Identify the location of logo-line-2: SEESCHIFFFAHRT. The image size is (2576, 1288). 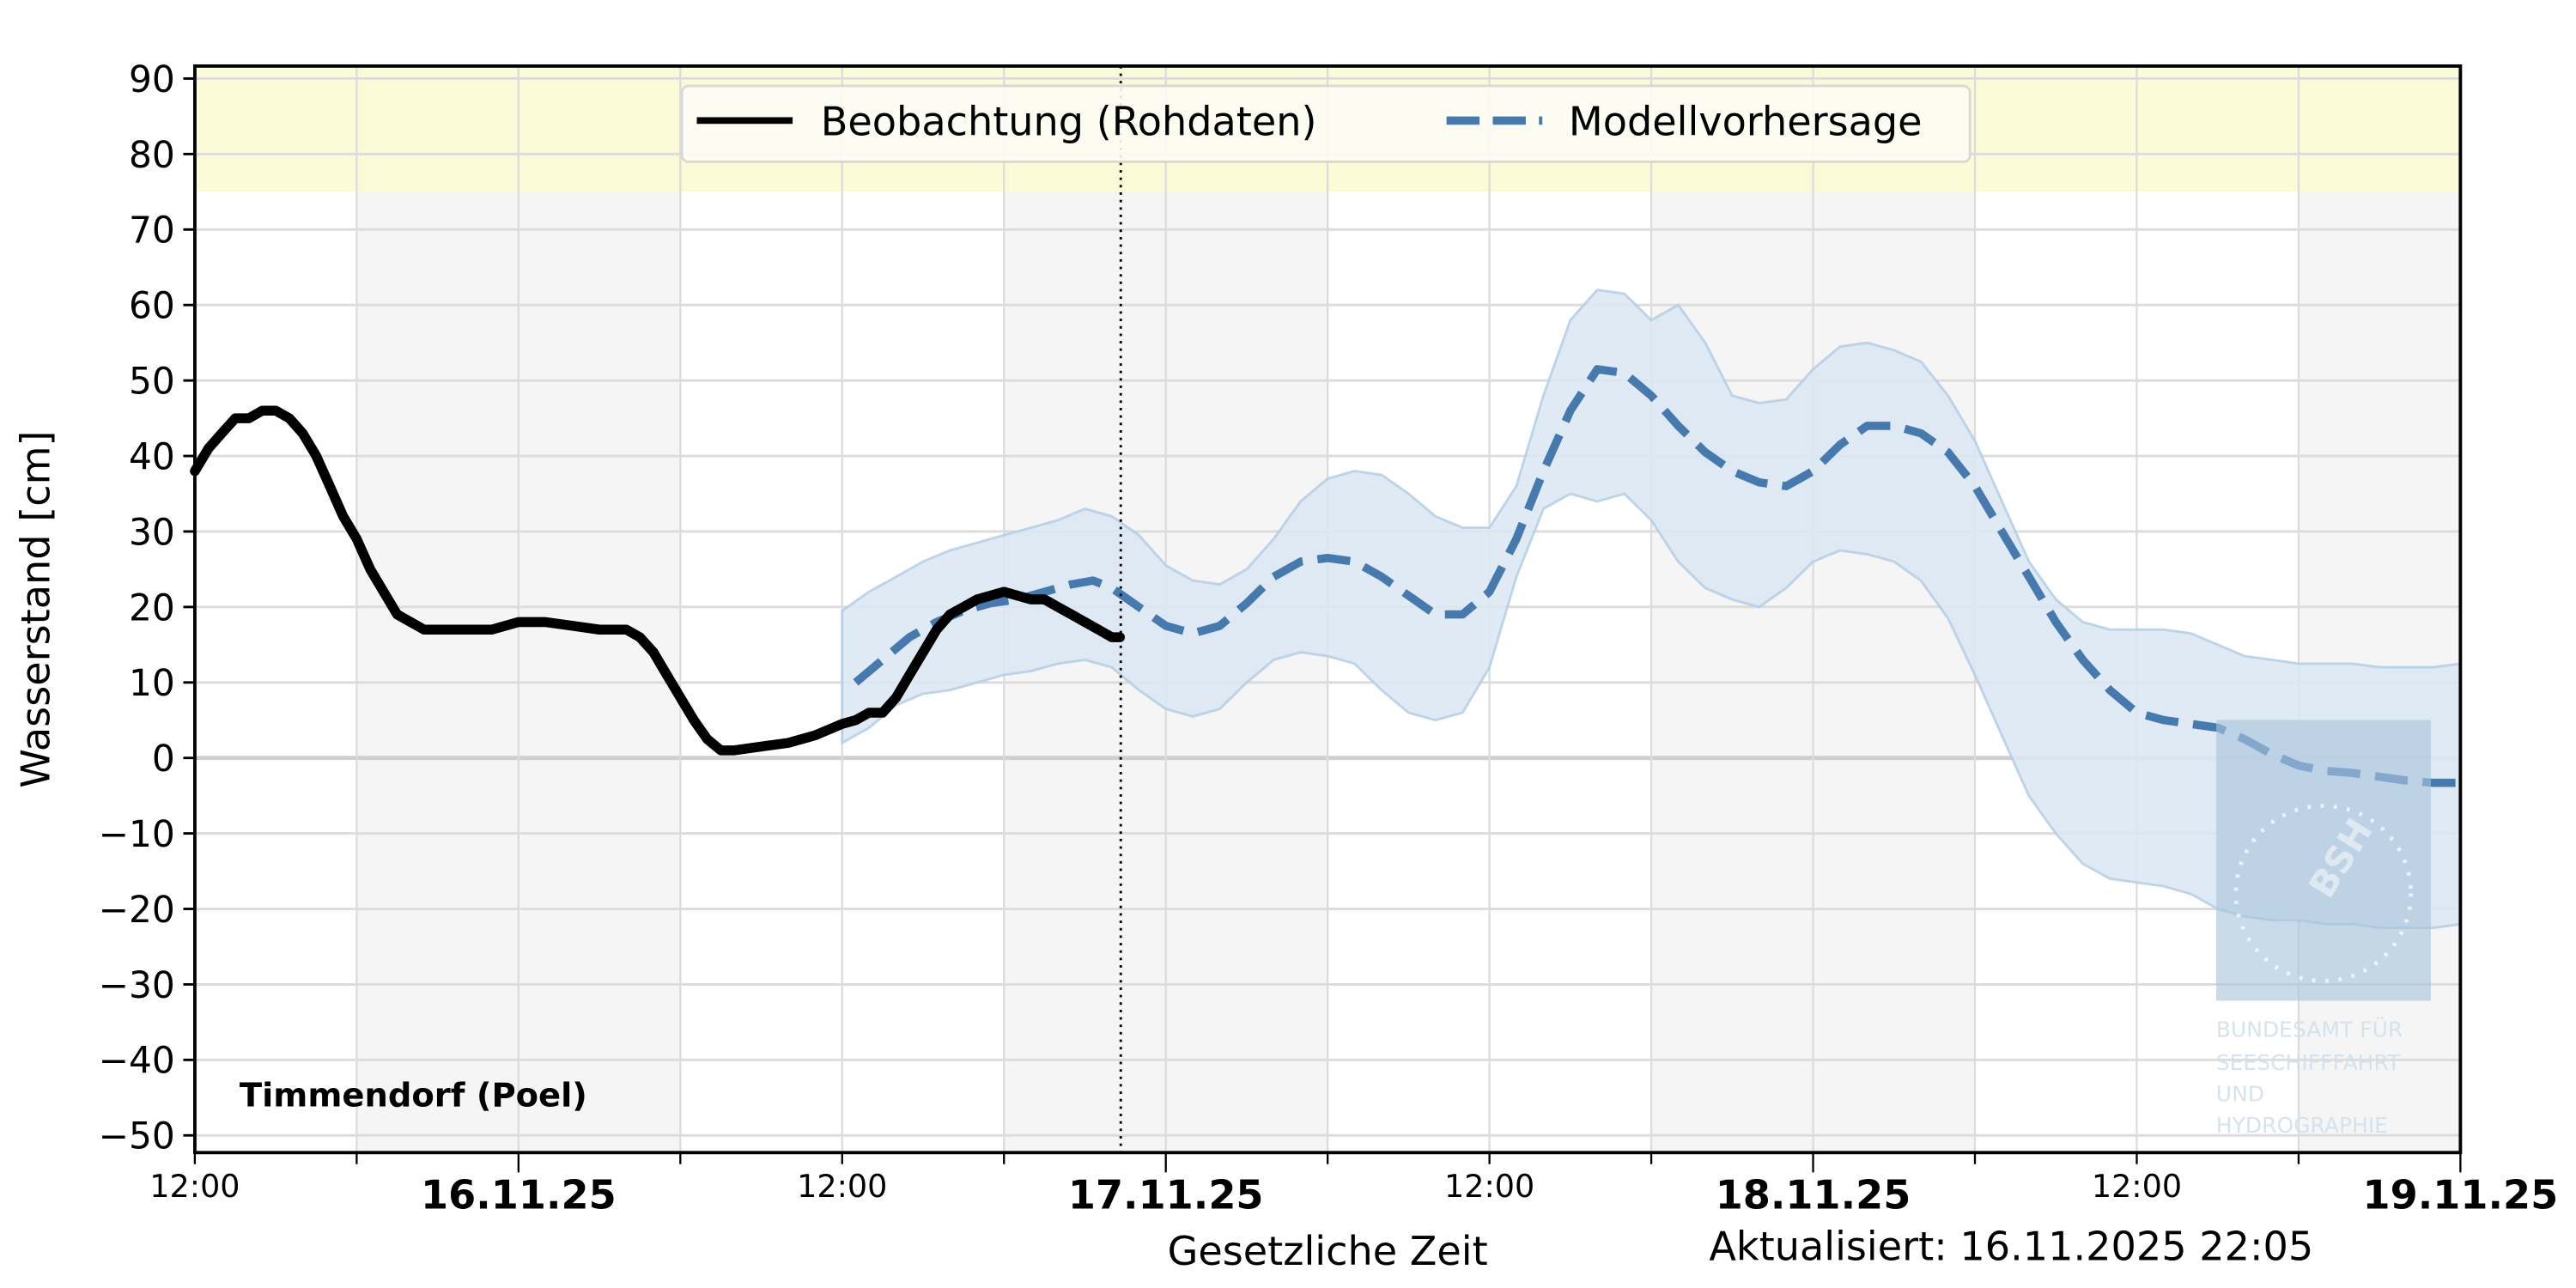
(2309, 1063).